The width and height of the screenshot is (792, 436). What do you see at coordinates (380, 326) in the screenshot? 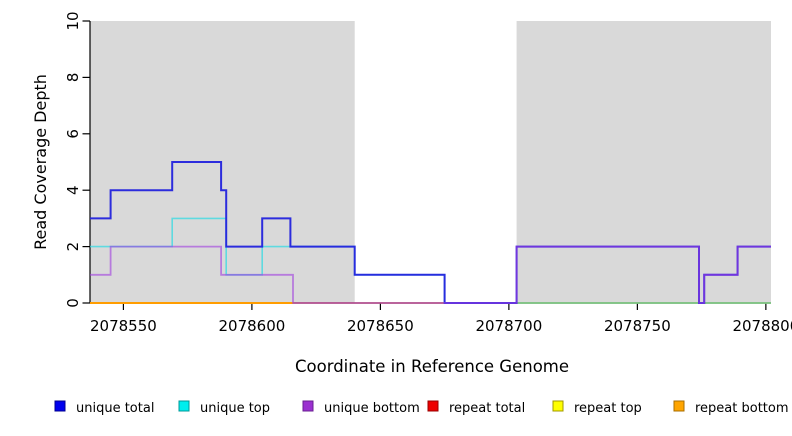
I see `x-tick-label: 2078650` at bounding box center [380, 326].